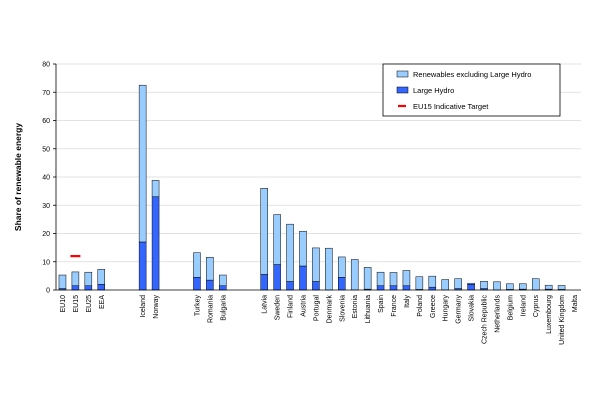 The image size is (600, 400). I want to click on bar-large-hydro-iceland, so click(142, 266).